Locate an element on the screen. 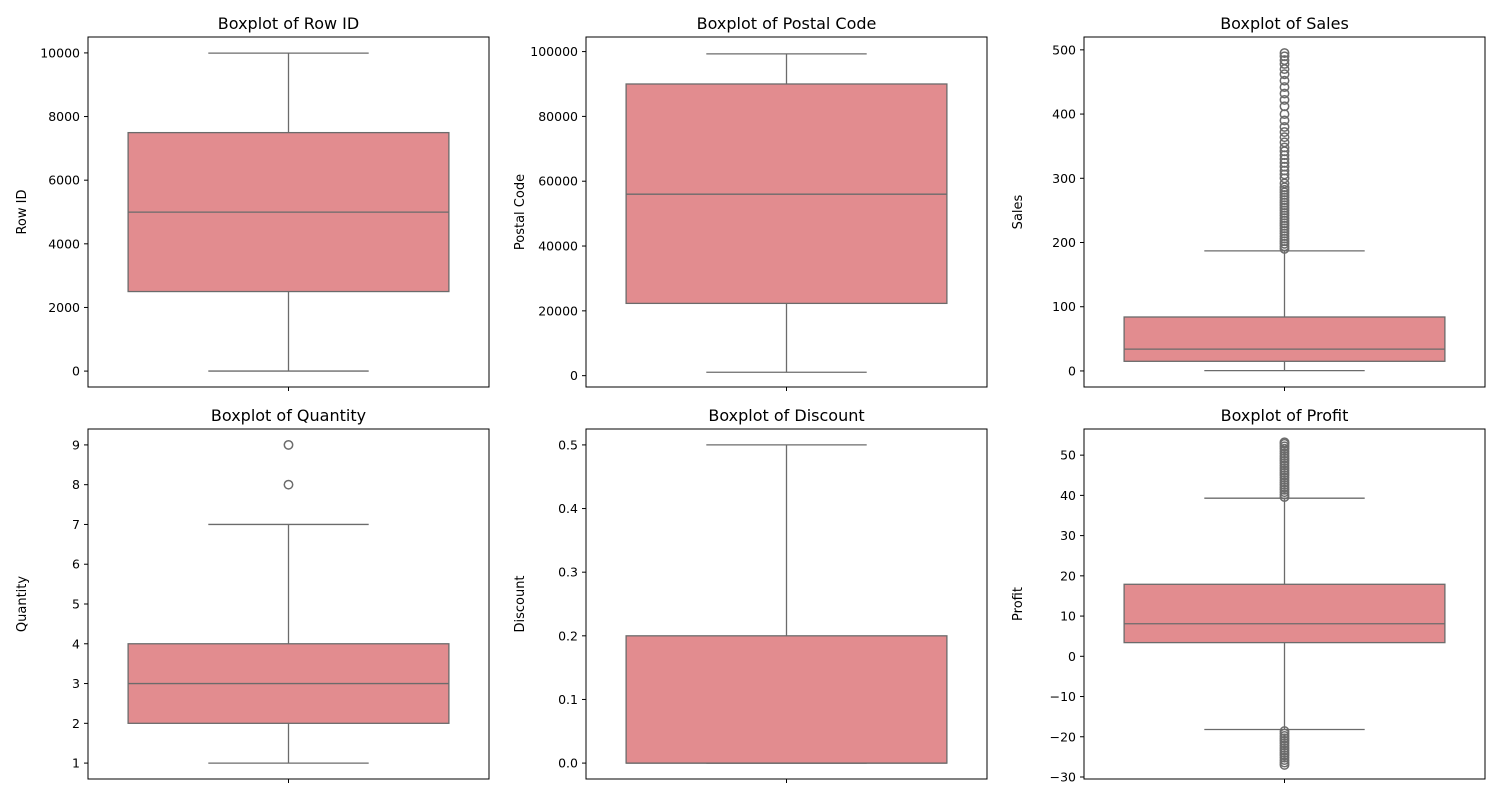 This screenshot has width=1500, height=800. y-axis-label: Discount is located at coordinates (520, 603).